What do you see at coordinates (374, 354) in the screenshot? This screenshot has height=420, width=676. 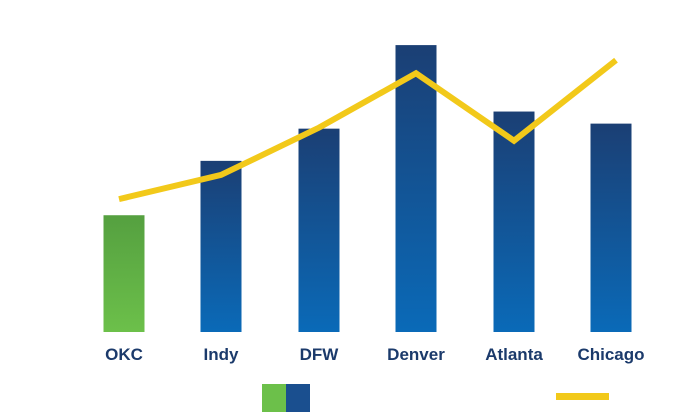 I see `category-labels: OKC Indy DFW Denver Atlanta Chicago` at bounding box center [374, 354].